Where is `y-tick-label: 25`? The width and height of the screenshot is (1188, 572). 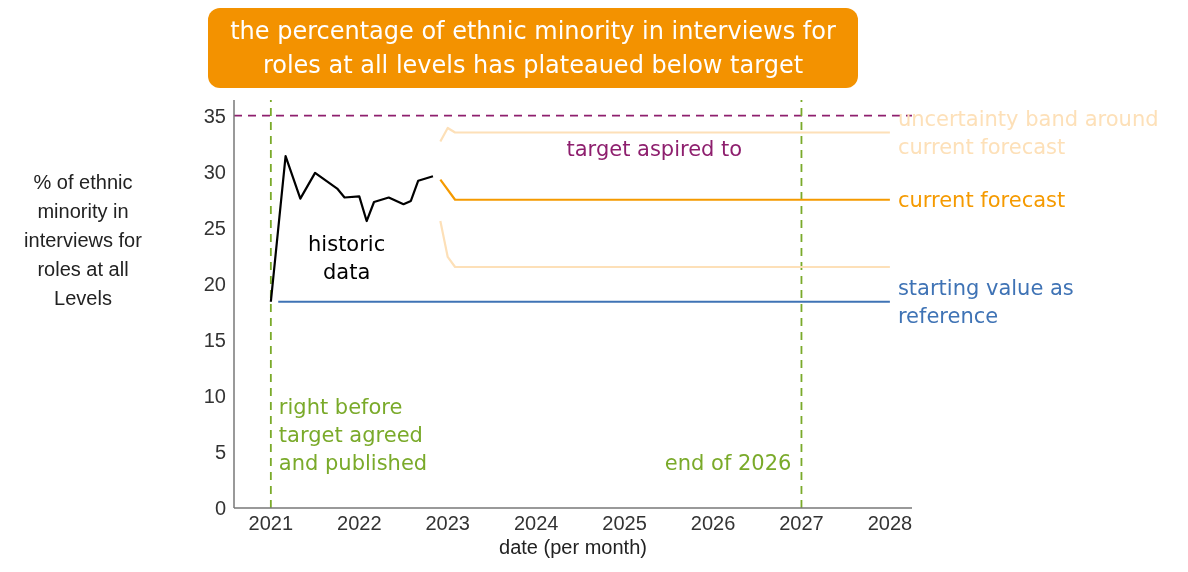 y-tick-label: 25 is located at coordinates (214, 227).